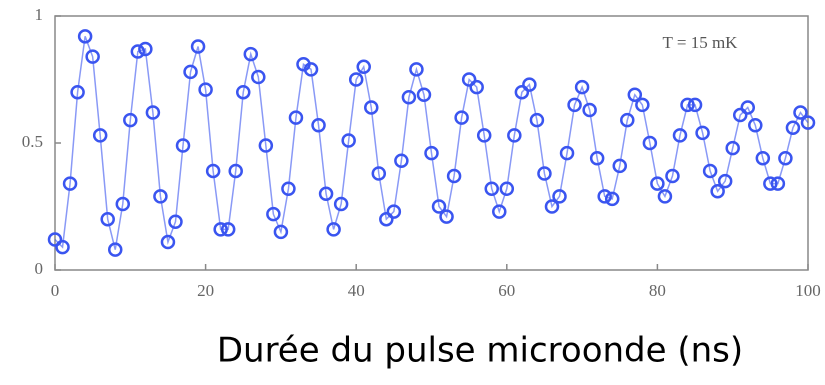  What do you see at coordinates (55, 290) in the screenshot?
I see `x-tick-label: 0` at bounding box center [55, 290].